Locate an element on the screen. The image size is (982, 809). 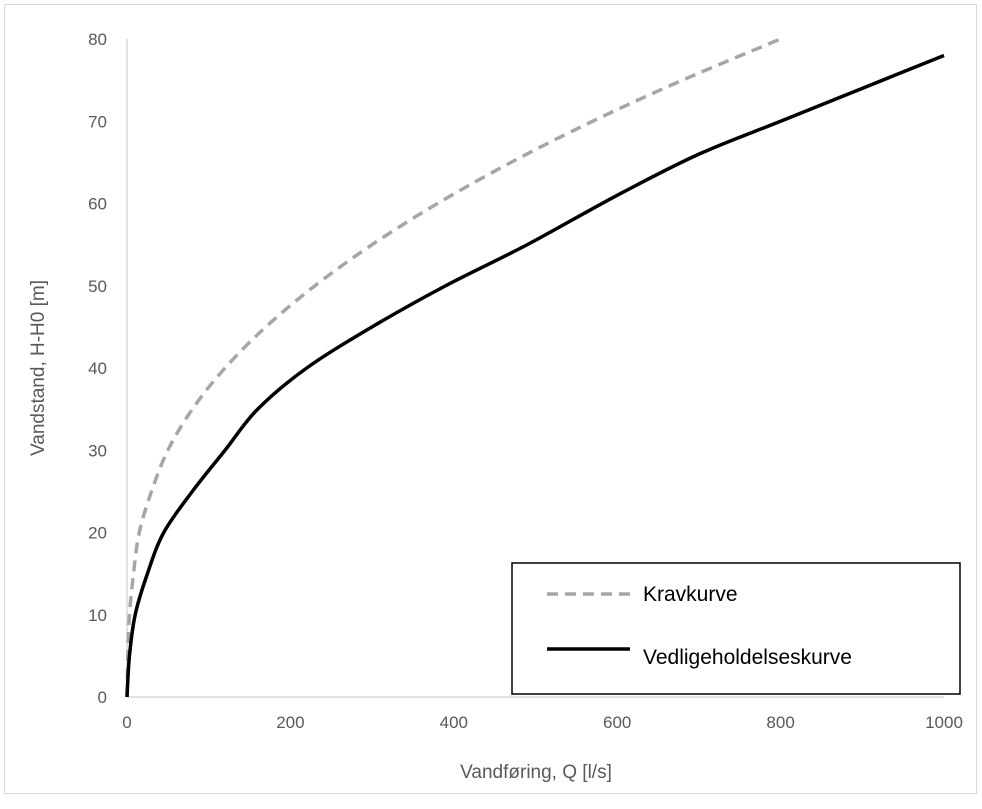
y-tick-label: 10 is located at coordinates (97, 615).